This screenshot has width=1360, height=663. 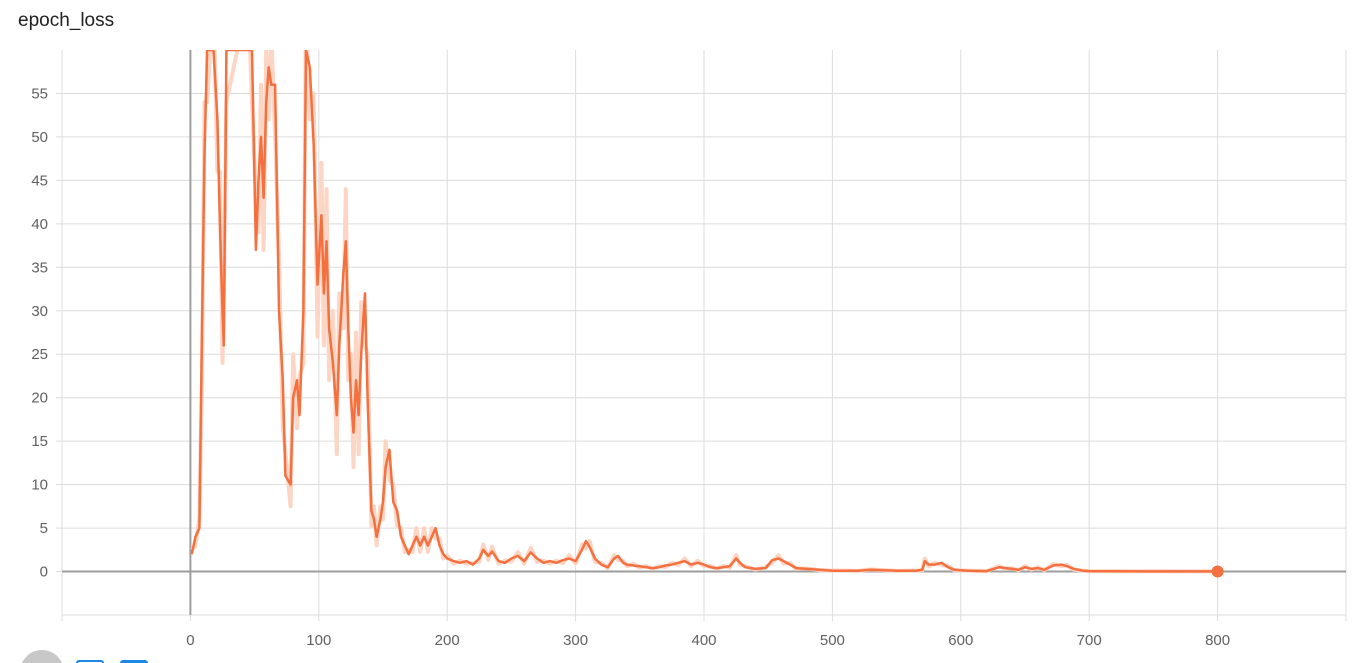 I want to click on last-point-marker, so click(x=1217, y=571).